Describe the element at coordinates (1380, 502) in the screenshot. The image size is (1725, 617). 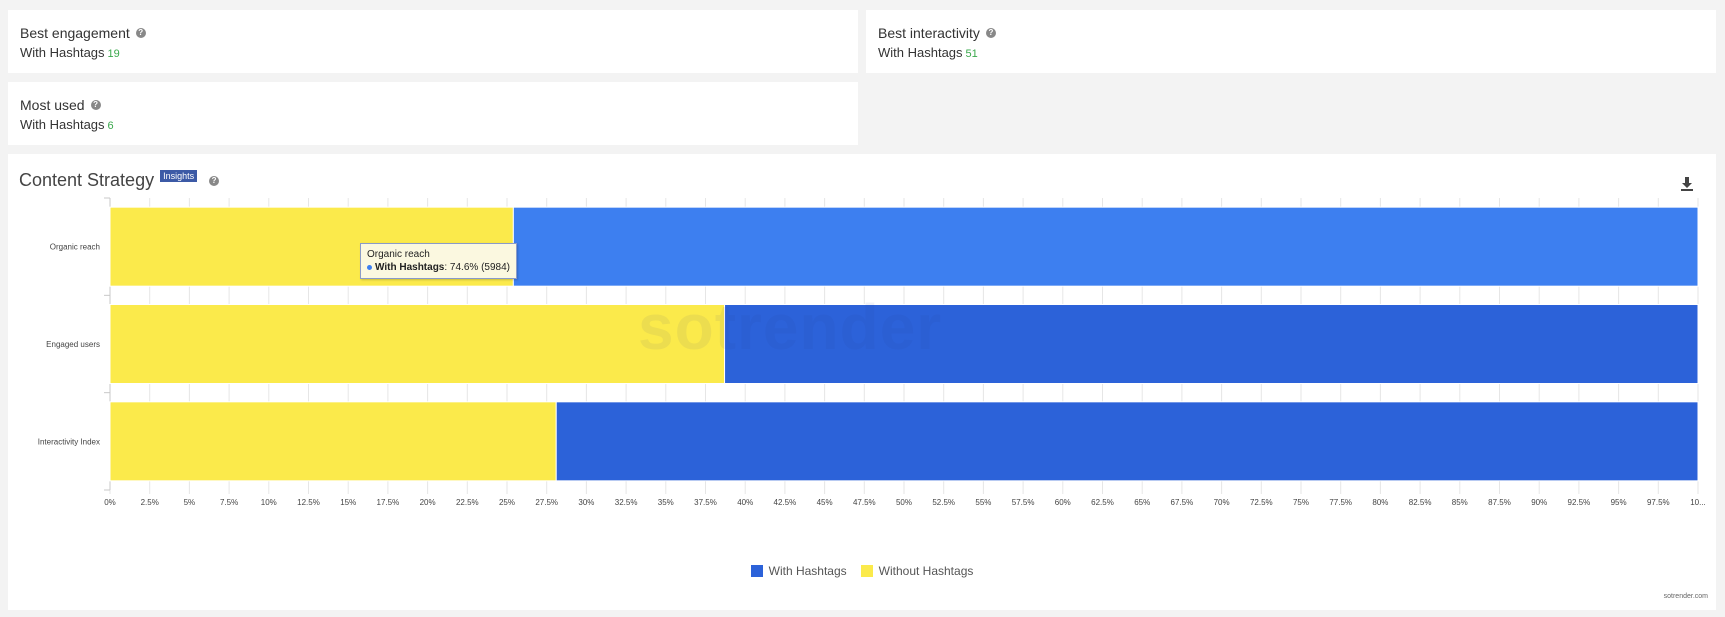
I see `x-tick-label: 80%` at that location.